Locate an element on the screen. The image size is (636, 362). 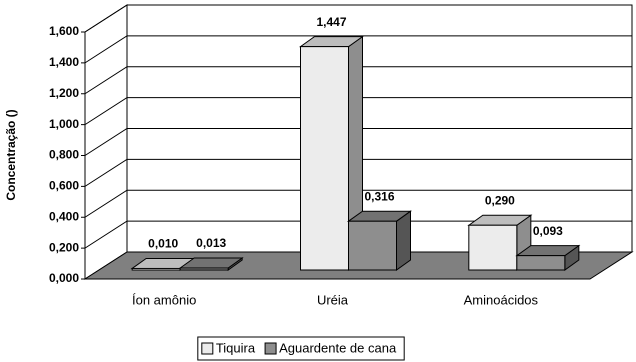
legend-box is located at coordinates (301, 348).